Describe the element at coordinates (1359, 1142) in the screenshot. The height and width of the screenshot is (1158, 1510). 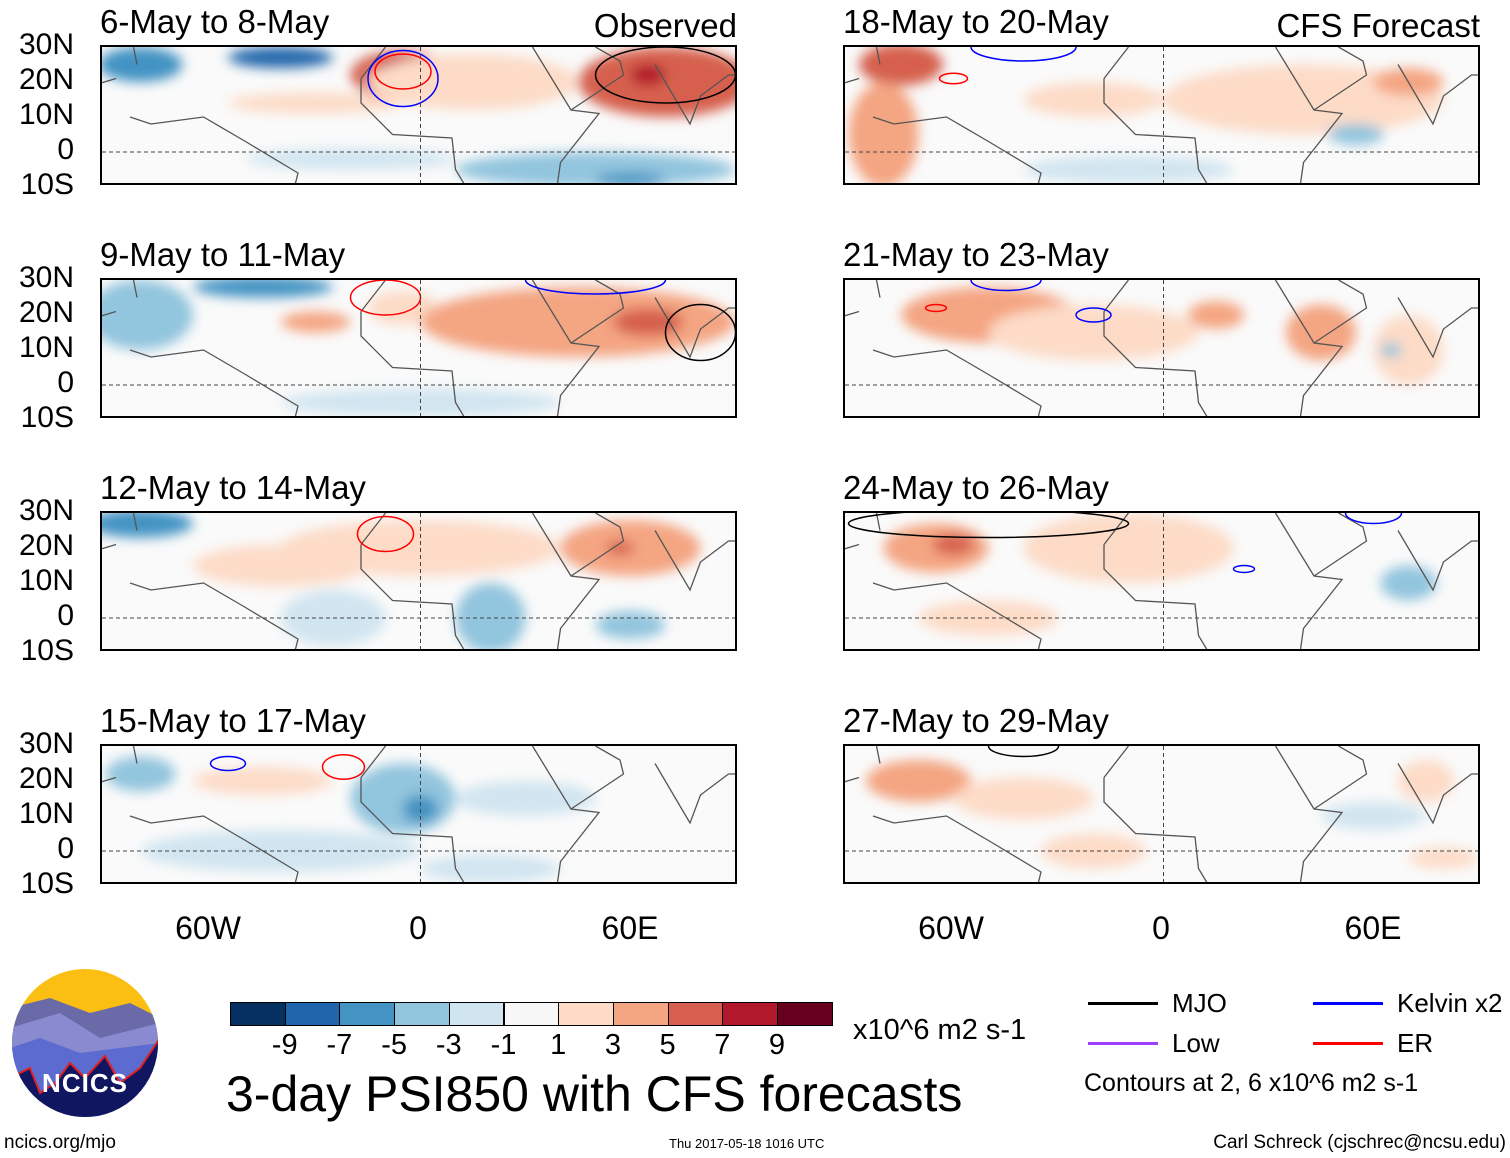
I see `footer-credit: Carl Schreck (cjschrec@ncsu.edu)` at that location.